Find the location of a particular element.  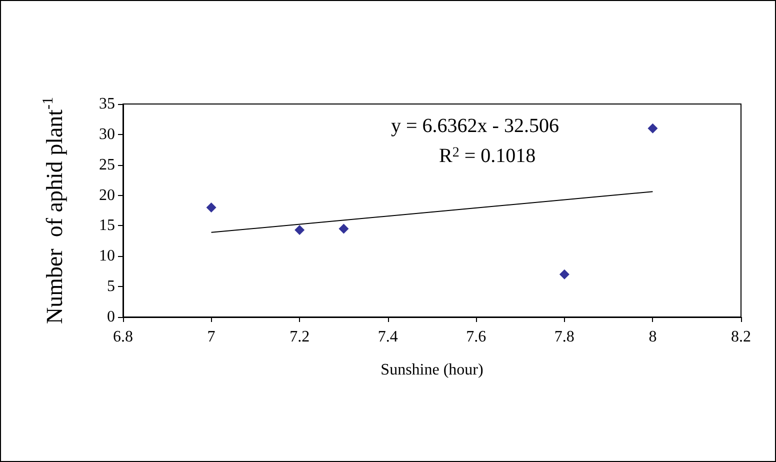

y-tick-label: 25 is located at coordinates (107, 165).